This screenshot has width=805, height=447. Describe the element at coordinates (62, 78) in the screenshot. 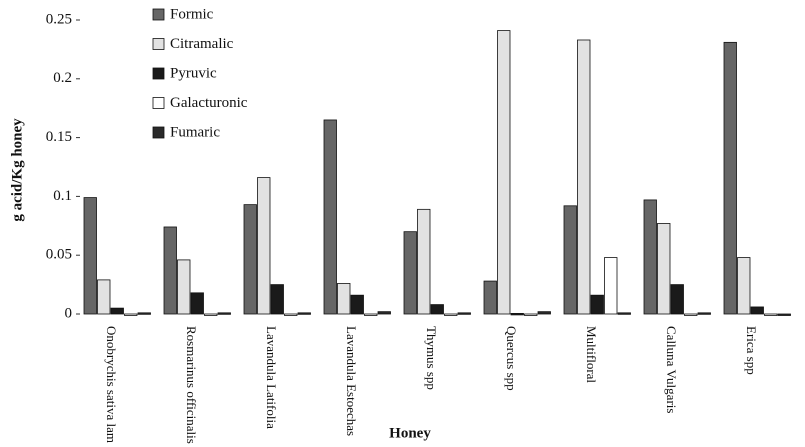

I see `y-tick-label: 0.2` at that location.